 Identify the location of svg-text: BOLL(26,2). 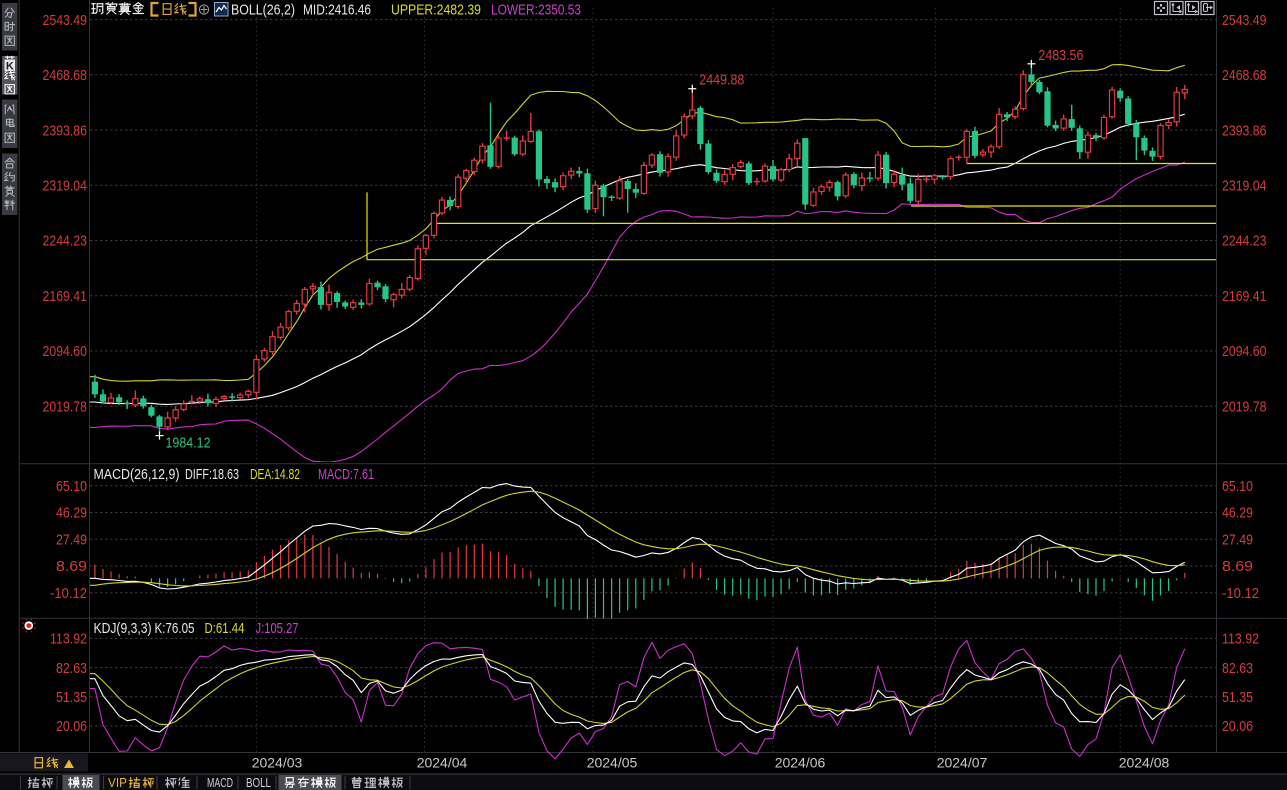
(263, 10).